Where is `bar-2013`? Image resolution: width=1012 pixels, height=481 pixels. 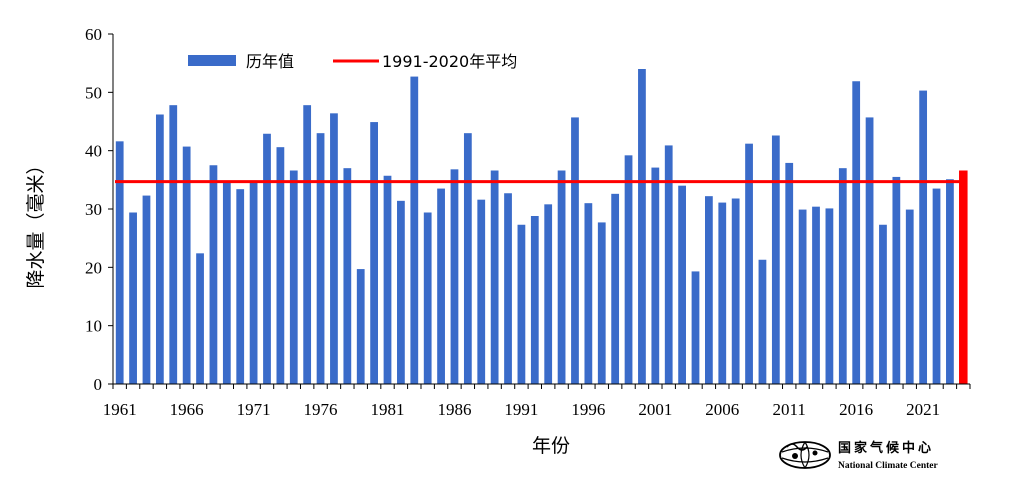
bar-2013 is located at coordinates (816, 295).